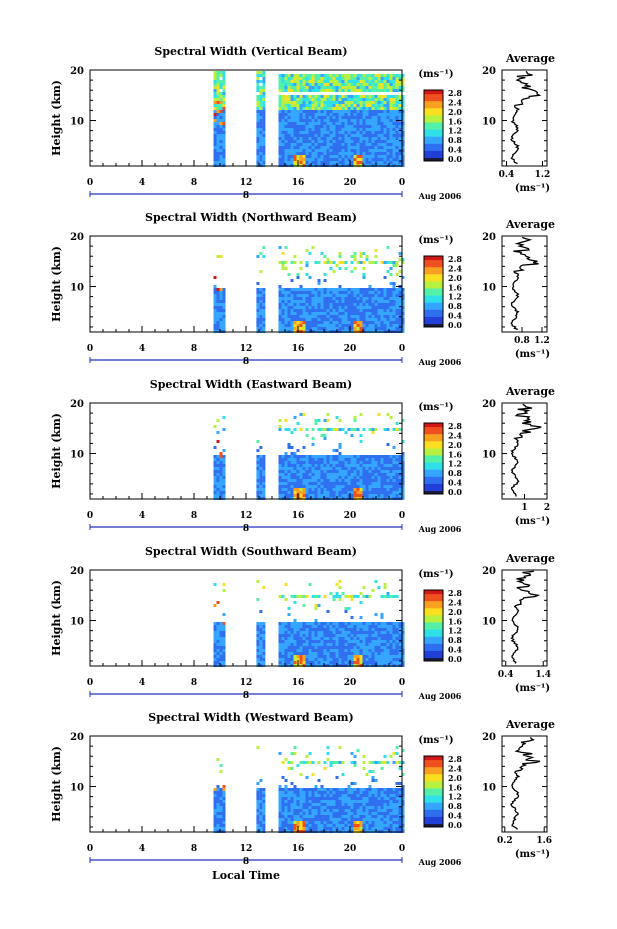  What do you see at coordinates (455, 325) in the screenshot?
I see `colorbar-tick-label: 0.0` at bounding box center [455, 325].